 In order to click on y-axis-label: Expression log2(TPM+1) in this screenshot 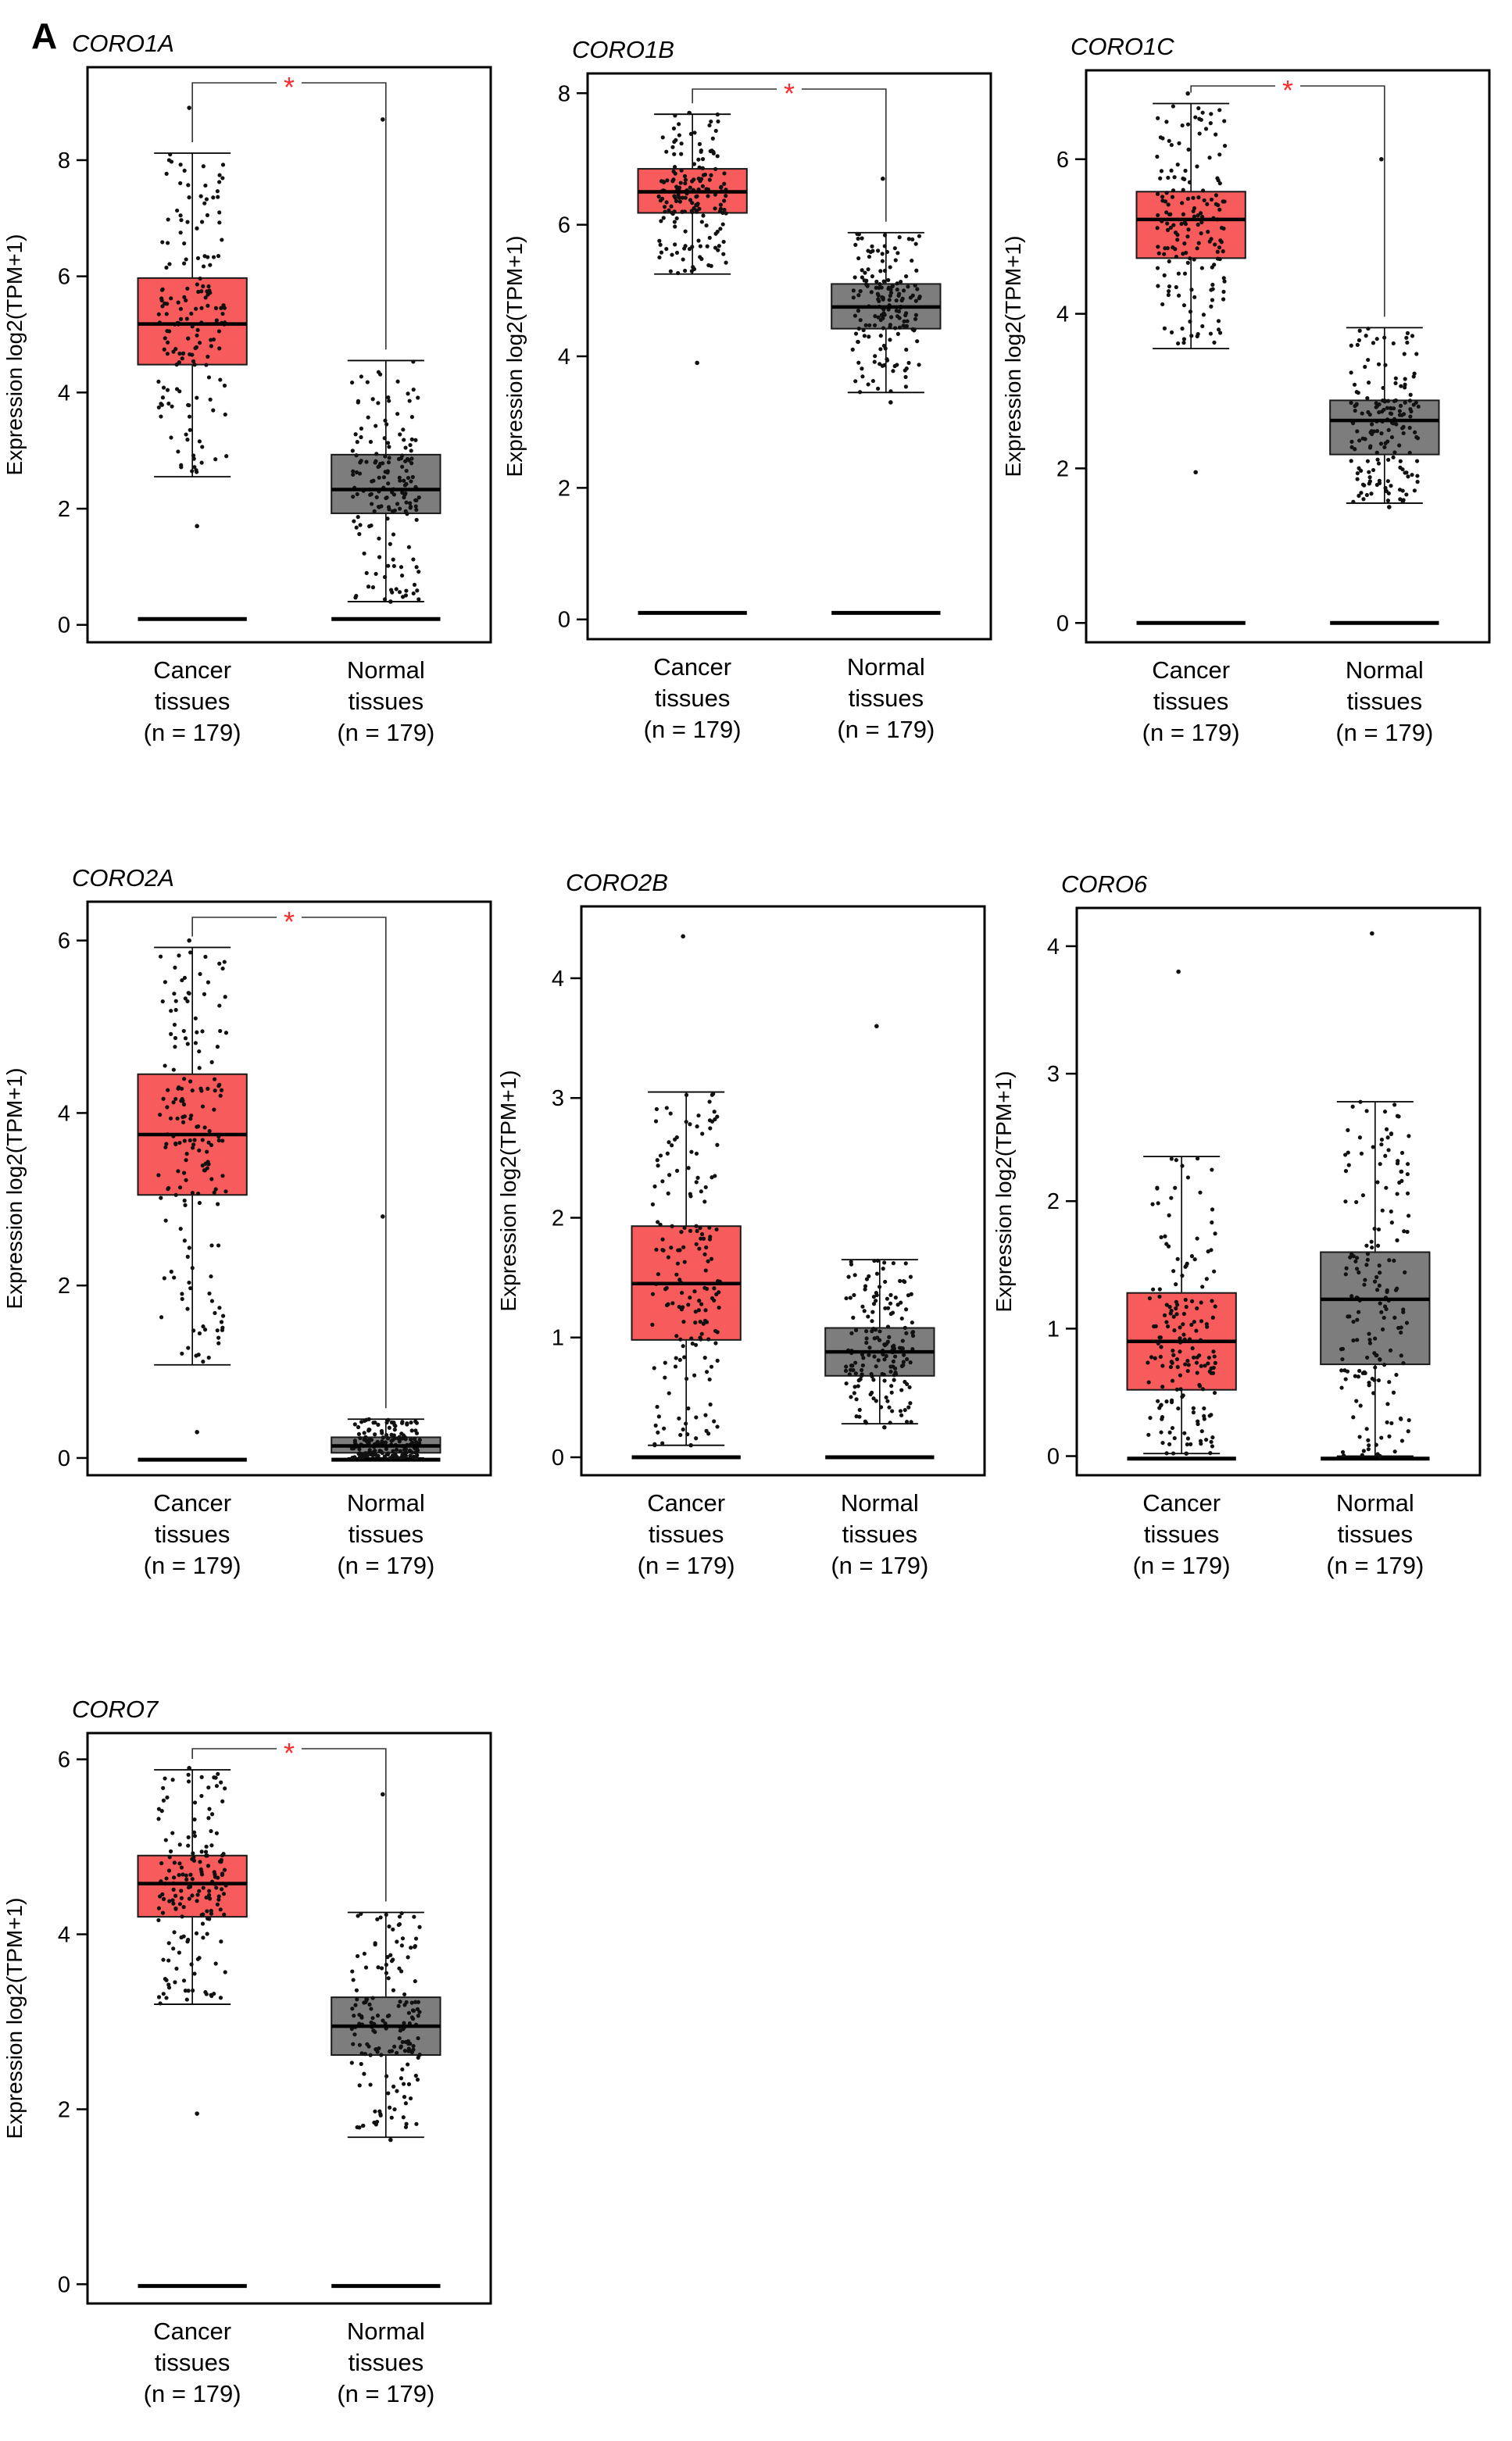, I will do `click(14, 1189)`.